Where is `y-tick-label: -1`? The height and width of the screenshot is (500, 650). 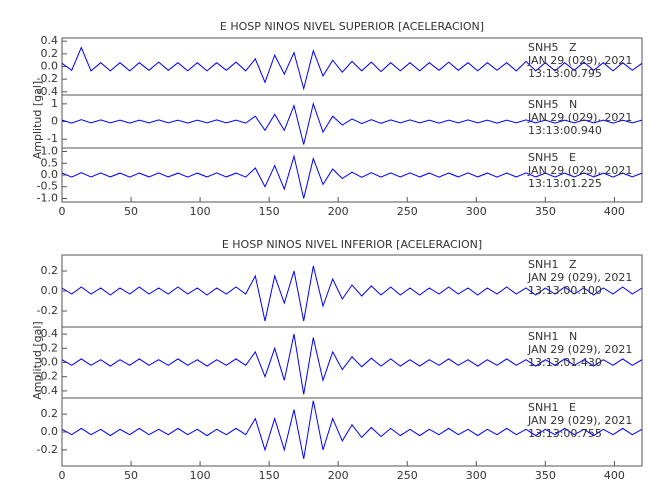
y-tick-label: -1 is located at coordinates (52, 138).